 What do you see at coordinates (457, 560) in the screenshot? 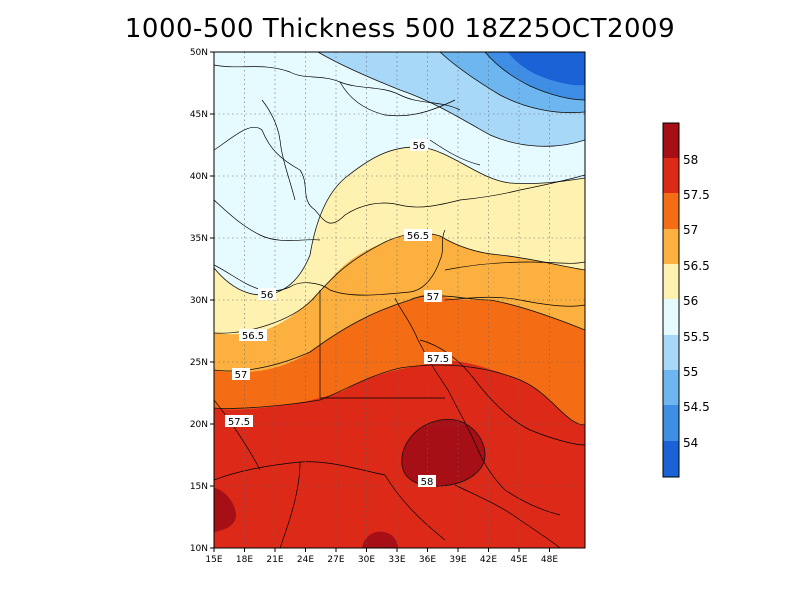
I see `lon-label-39e: 39E` at bounding box center [457, 560].